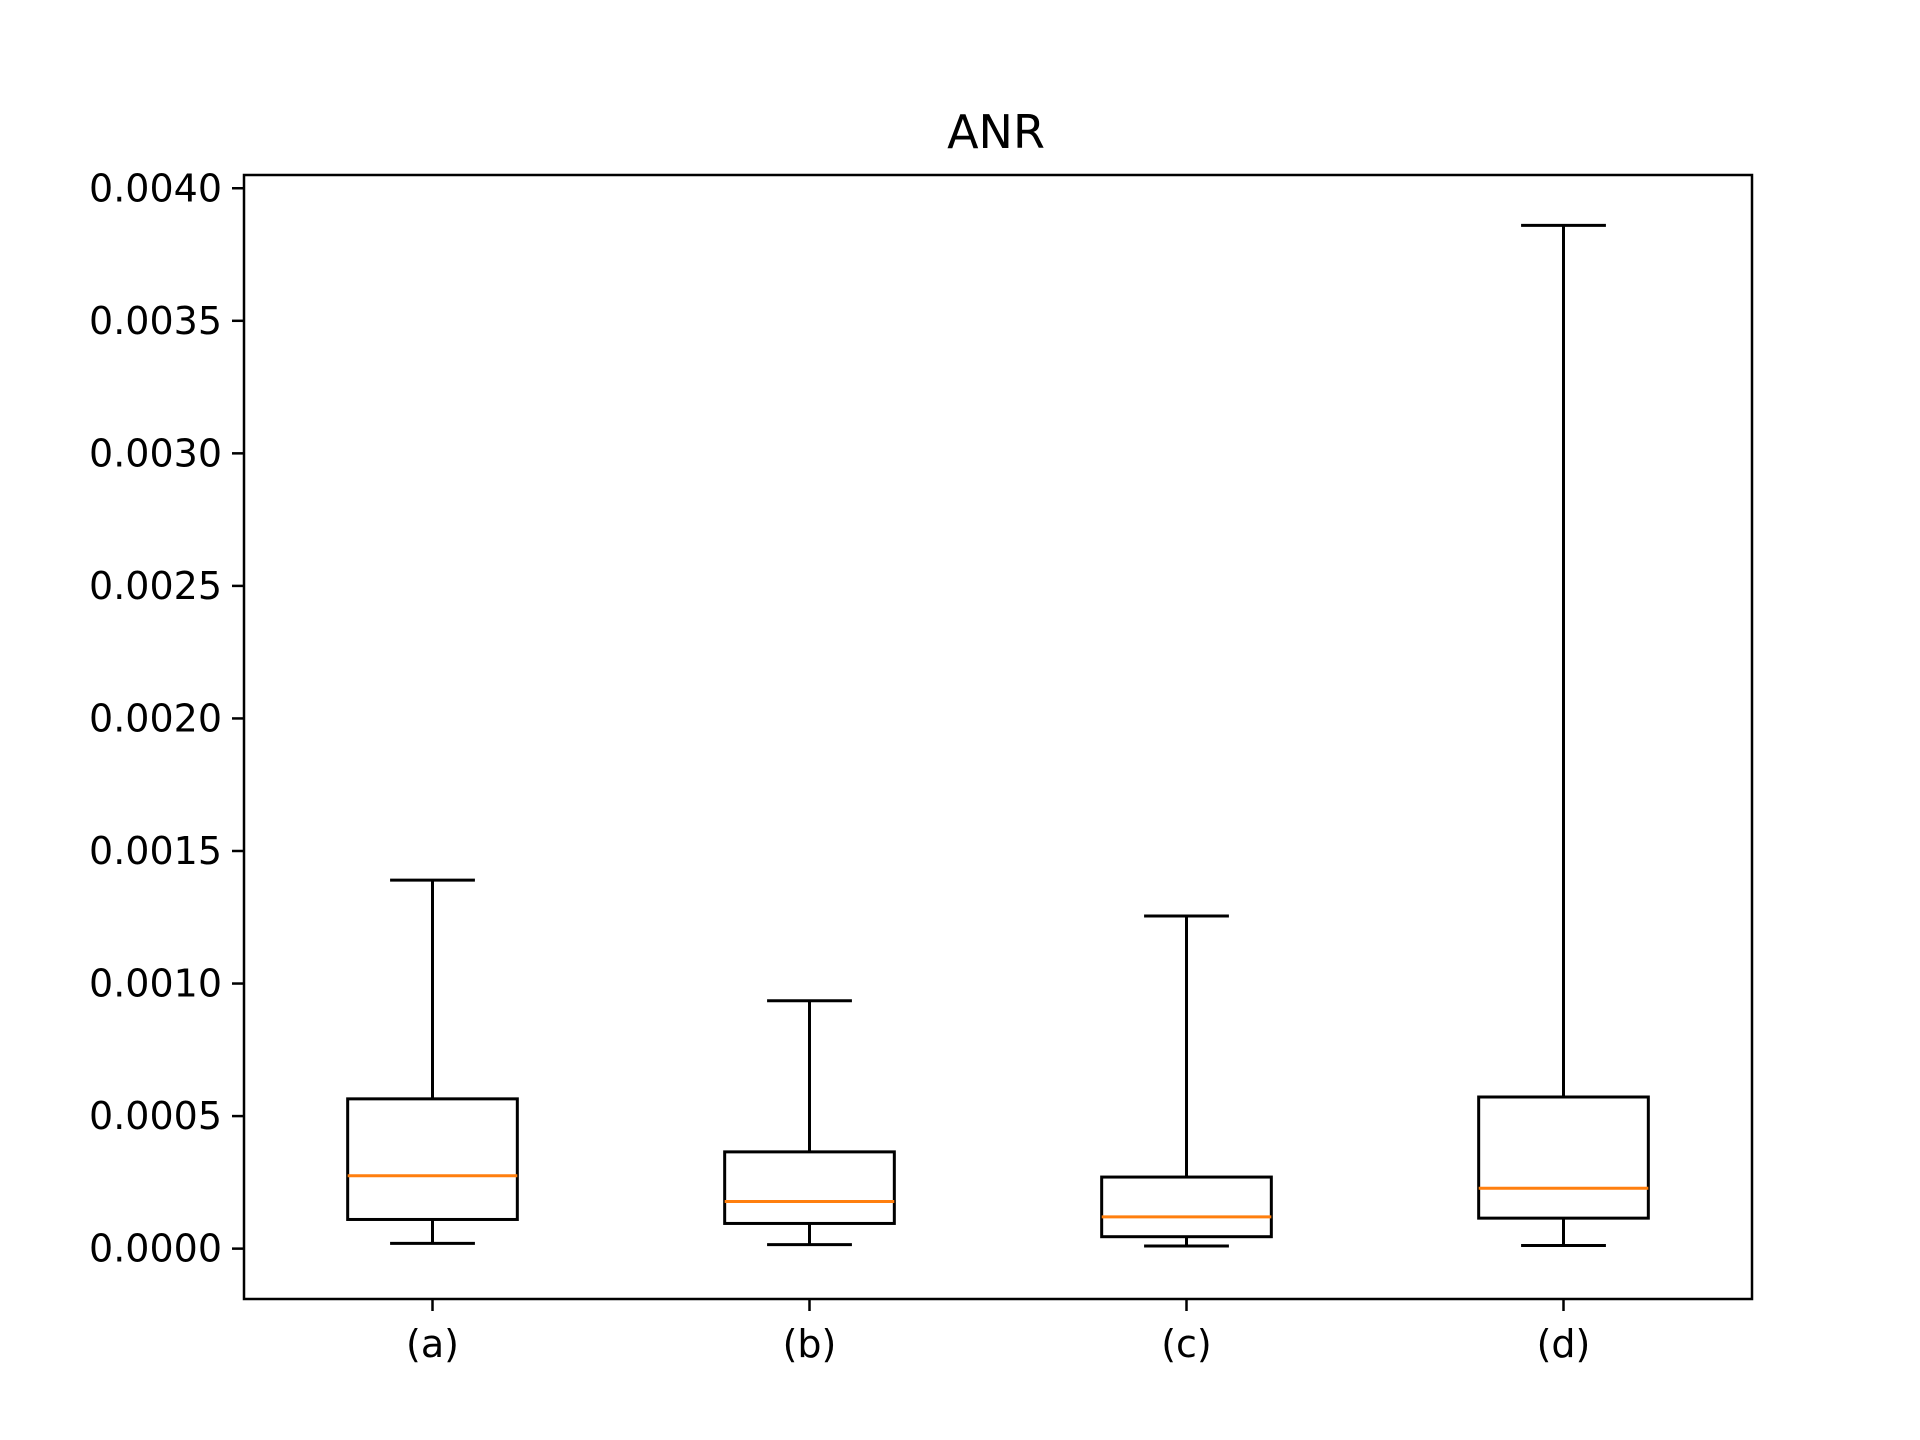 The width and height of the screenshot is (1920, 1440). Describe the element at coordinates (1186, 1344) in the screenshot. I see `x-tick-label: (c)` at that location.